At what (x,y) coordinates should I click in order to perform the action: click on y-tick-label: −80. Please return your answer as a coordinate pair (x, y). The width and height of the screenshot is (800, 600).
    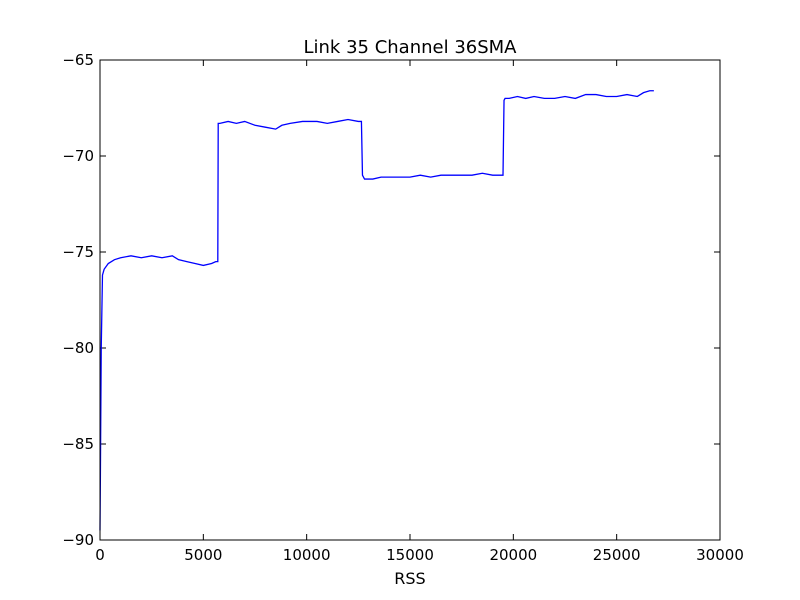
    Looking at the image, I should click on (78, 348).